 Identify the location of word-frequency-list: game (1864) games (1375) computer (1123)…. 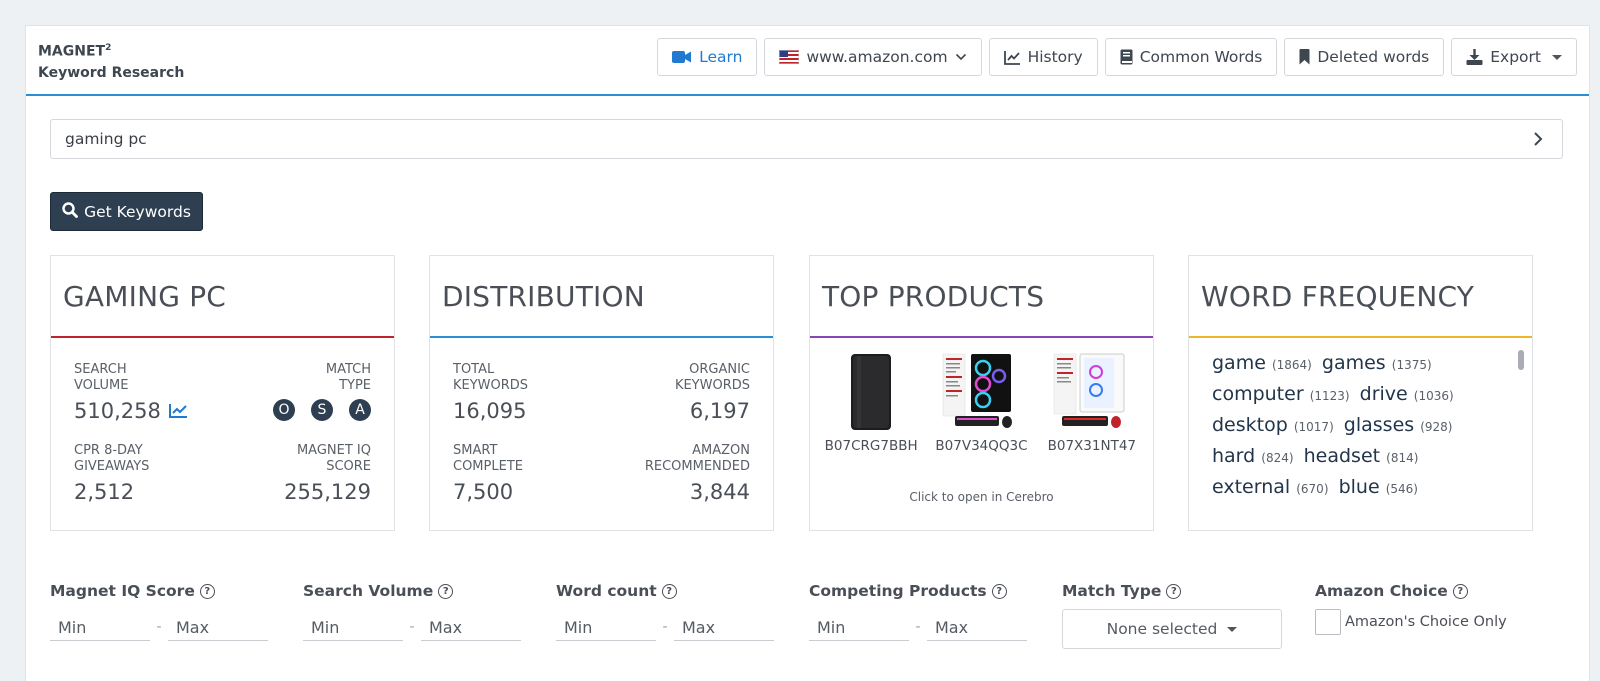
(1360, 422).